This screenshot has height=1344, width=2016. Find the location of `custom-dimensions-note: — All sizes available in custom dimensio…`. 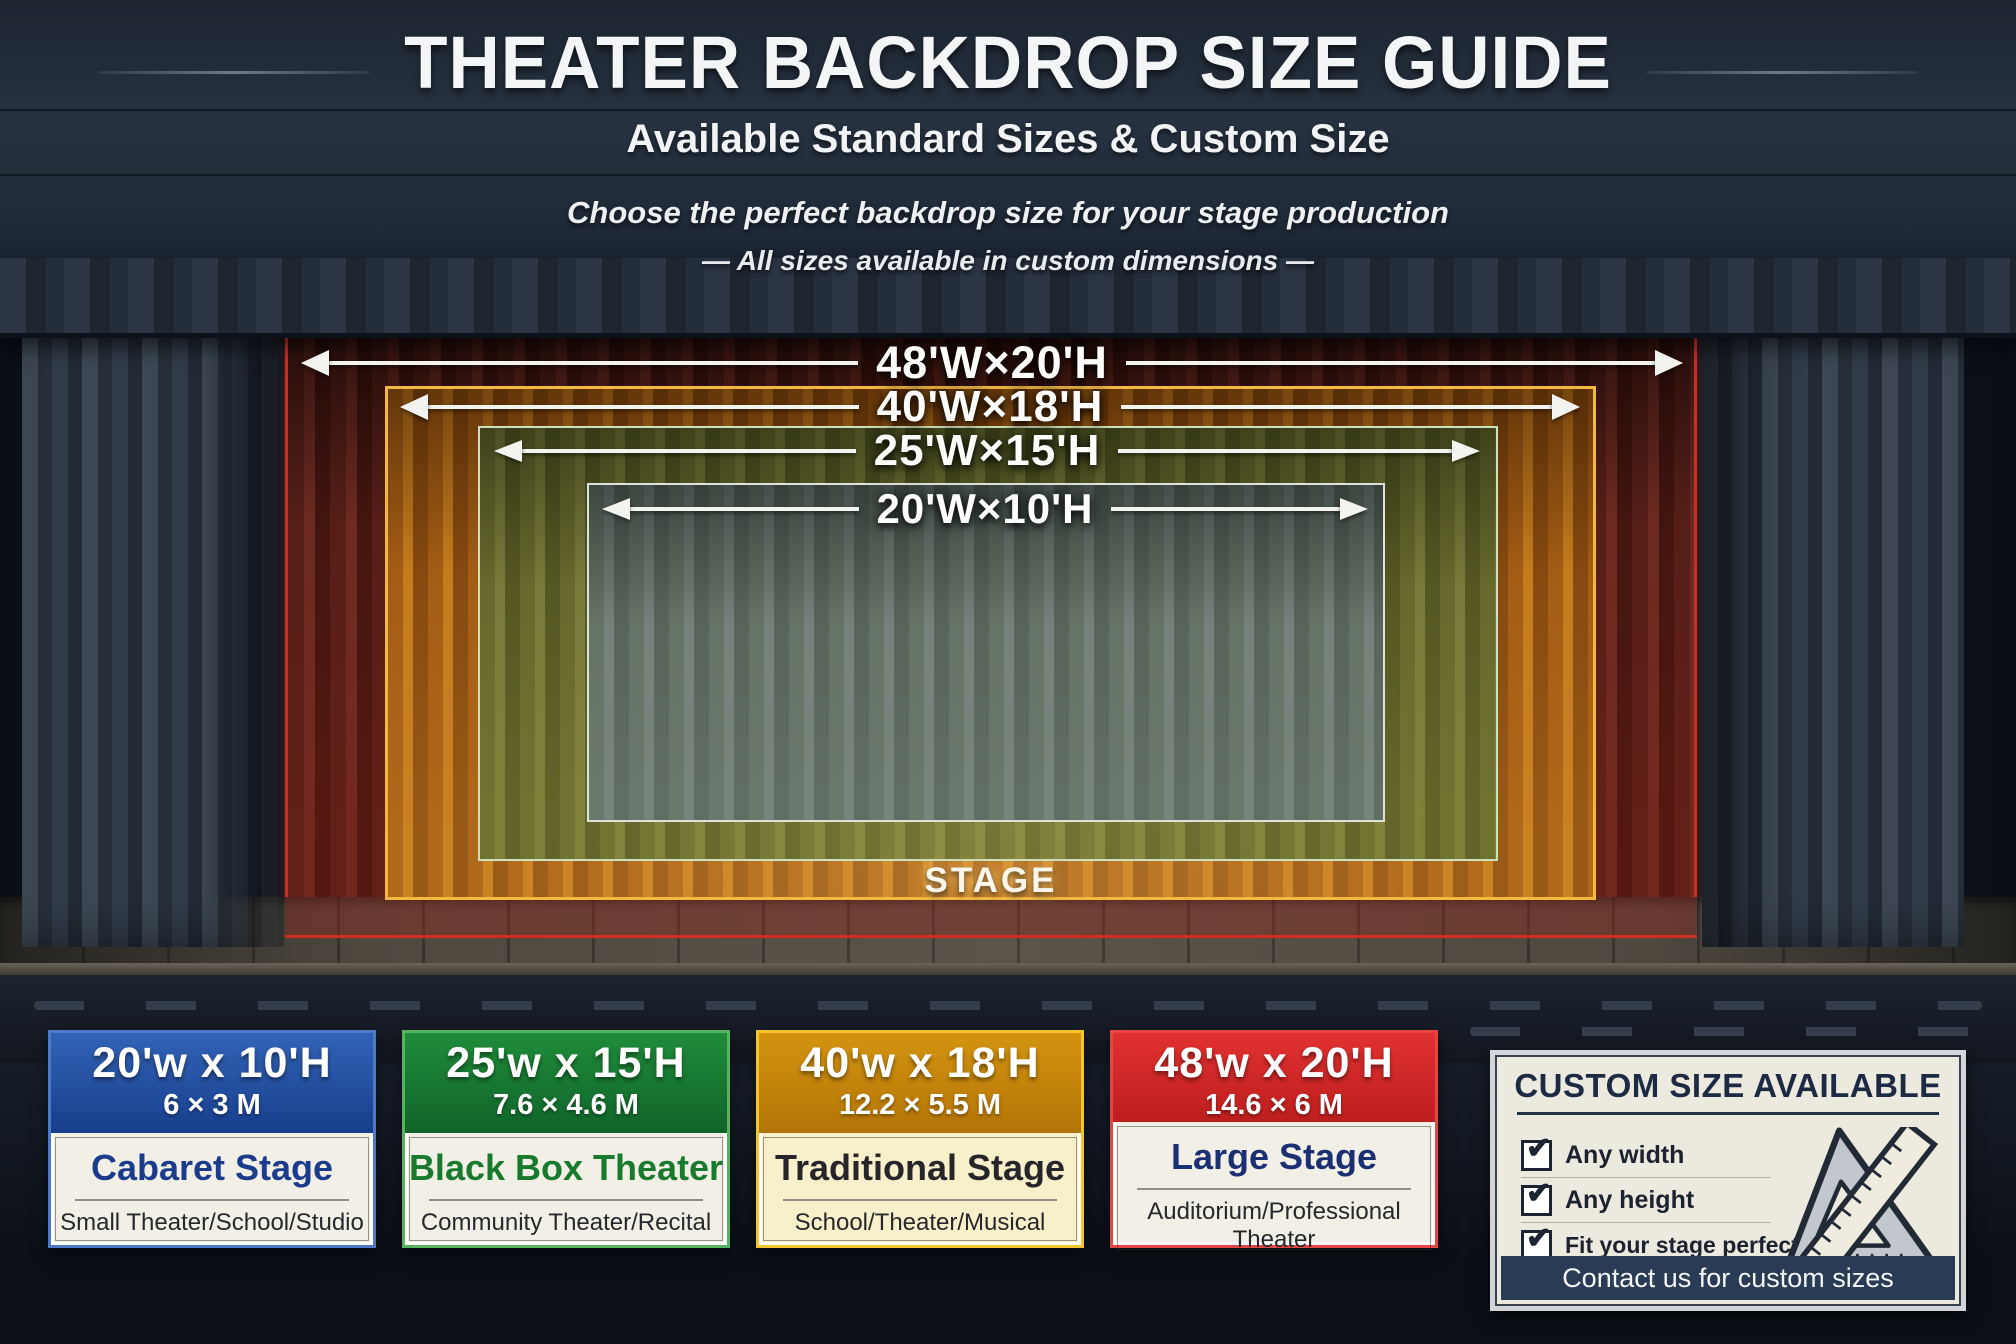

custom-dimensions-note: — All sizes available in custom dimensio… is located at coordinates (1008, 260).